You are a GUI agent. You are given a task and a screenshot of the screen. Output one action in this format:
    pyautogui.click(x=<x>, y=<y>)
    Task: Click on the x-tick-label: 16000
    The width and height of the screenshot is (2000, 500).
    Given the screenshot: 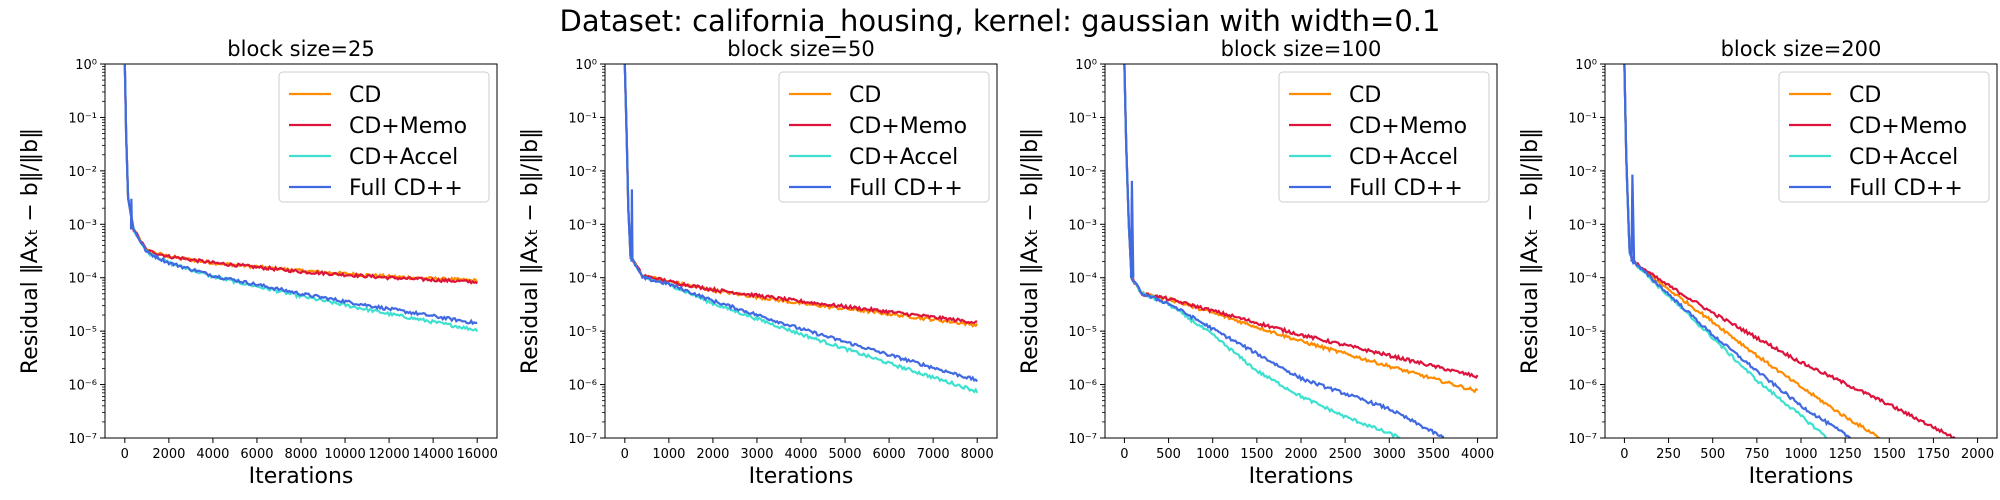 What is the action you would take?
    pyautogui.click(x=477, y=454)
    